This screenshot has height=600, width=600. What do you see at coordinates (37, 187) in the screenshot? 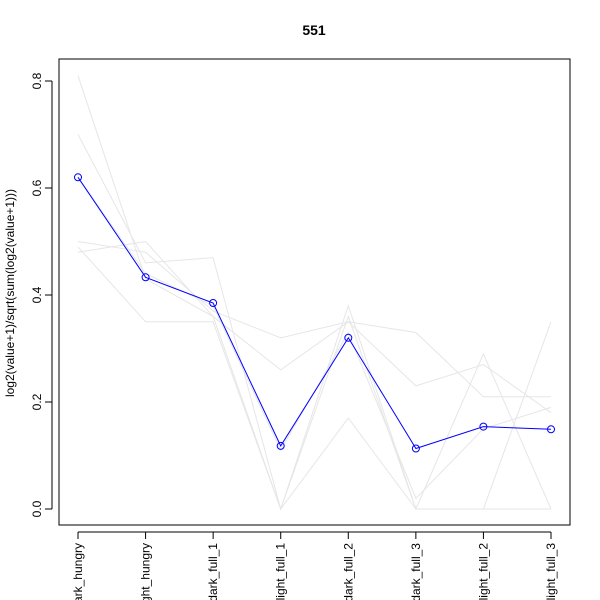
I see `y-tick-label: 0.6` at bounding box center [37, 187].